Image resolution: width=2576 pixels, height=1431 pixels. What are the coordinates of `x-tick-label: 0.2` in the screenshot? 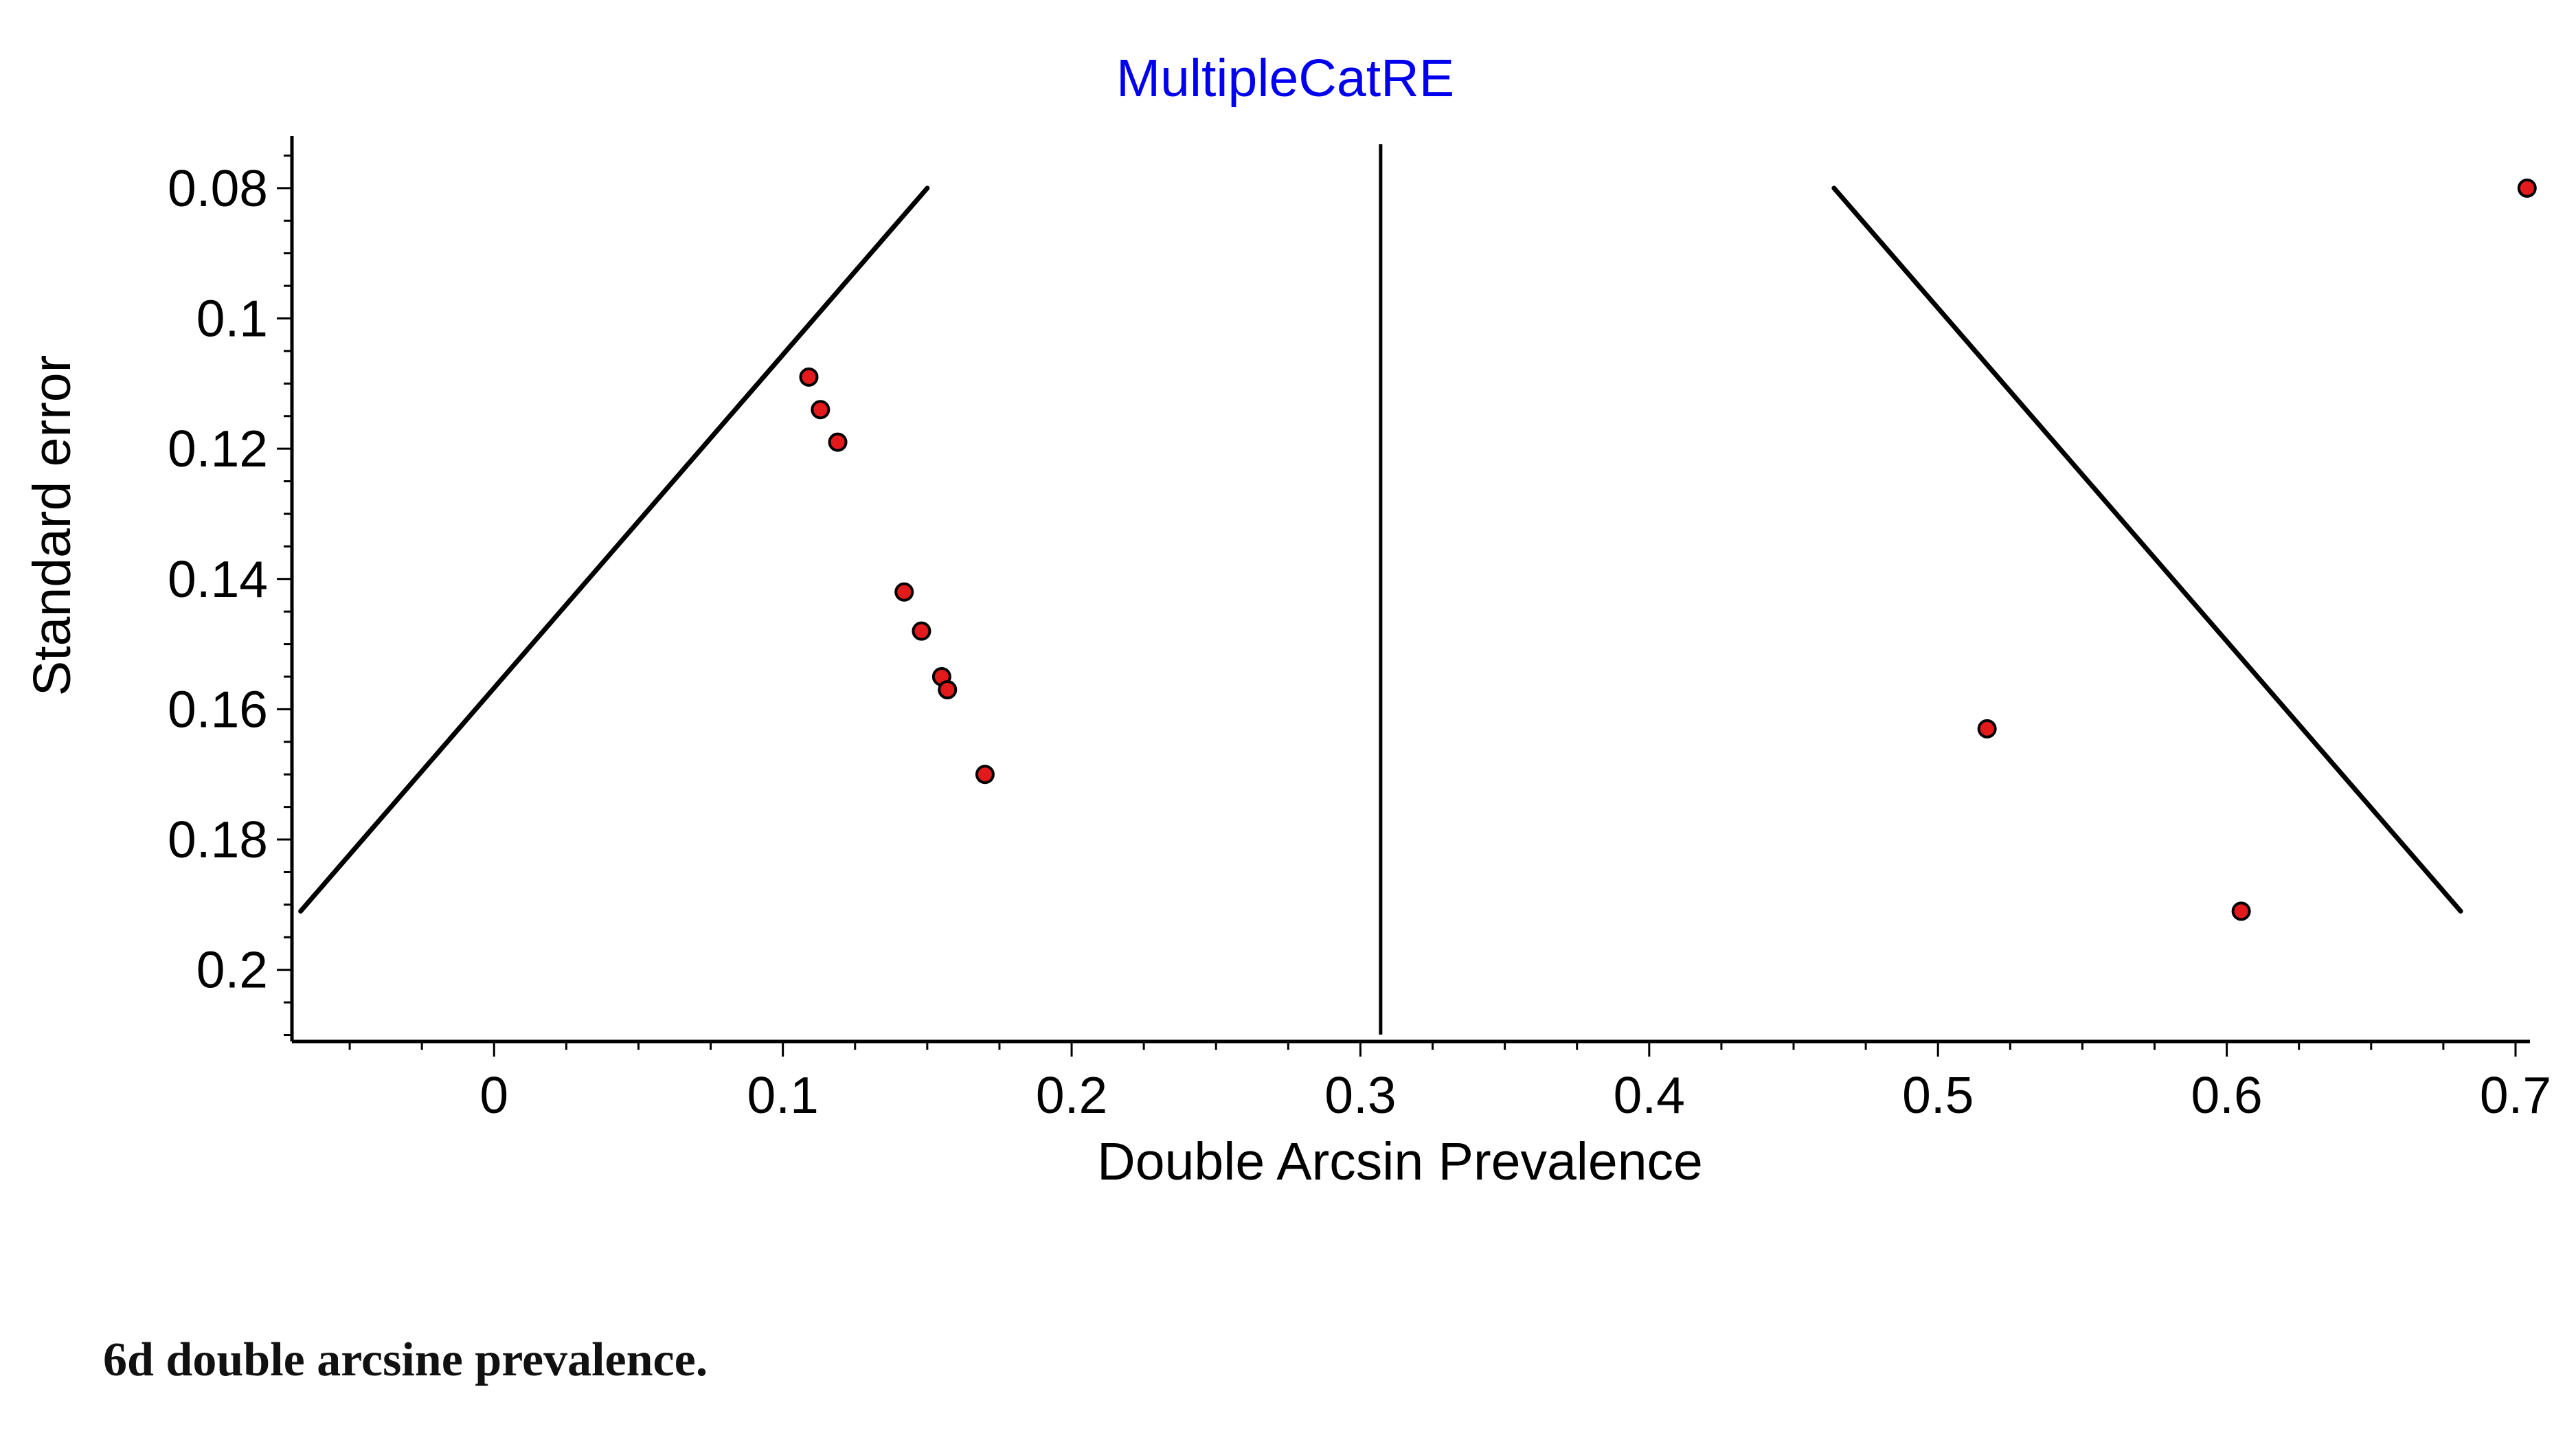 It's located at (1071, 1095).